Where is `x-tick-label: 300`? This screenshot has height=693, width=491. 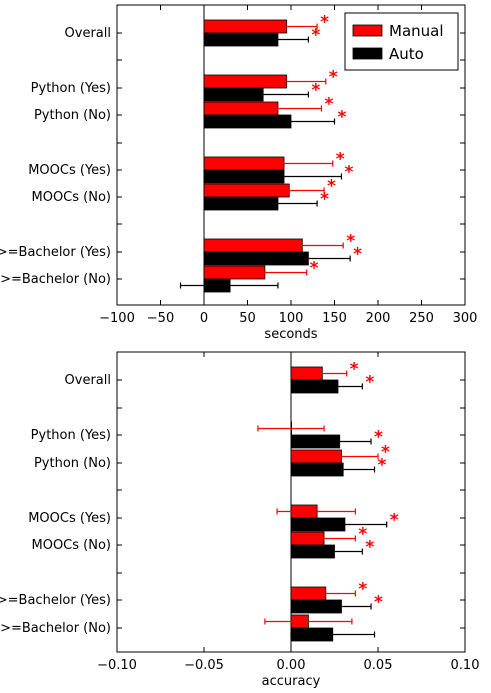 x-tick-label: 300 is located at coordinates (465, 318).